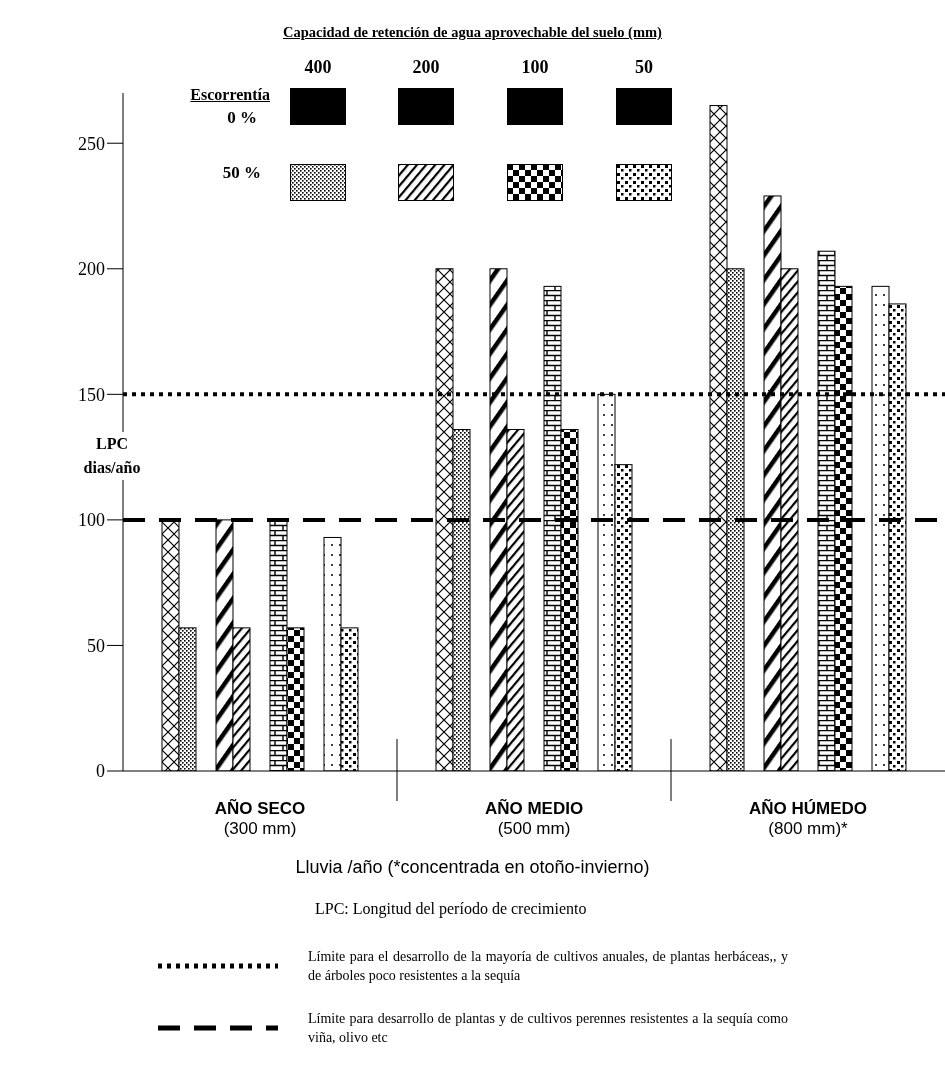  Describe the element at coordinates (534, 818) in the screenshot. I see `x-tick-label: AÑO MEDIO (500 mm)` at that location.